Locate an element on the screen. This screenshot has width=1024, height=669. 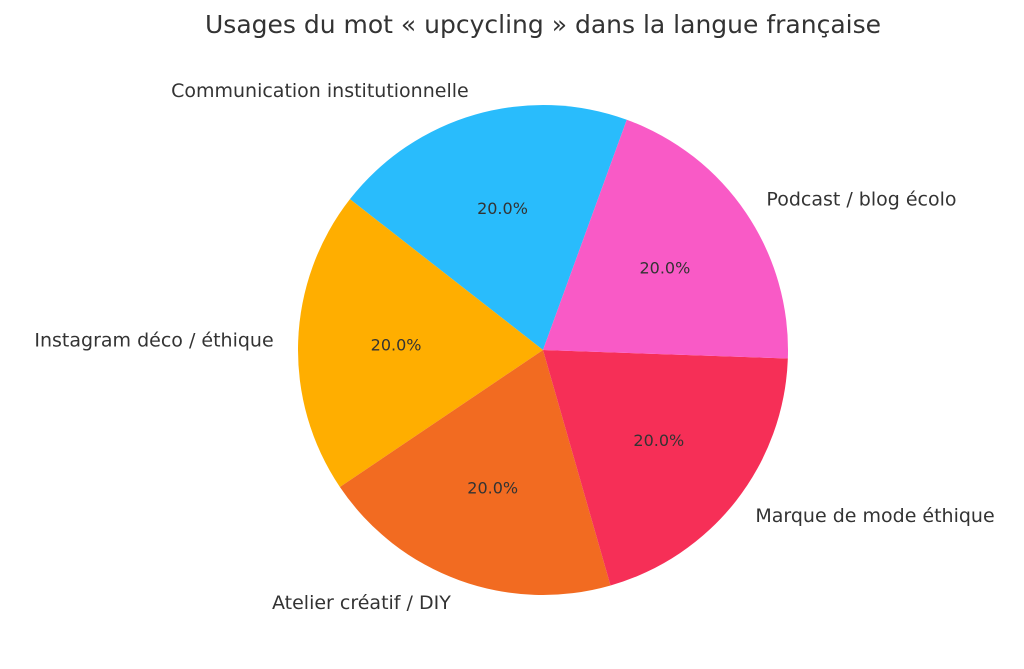
pie-slice-atelier-creatif-diy is located at coordinates (475, 472).